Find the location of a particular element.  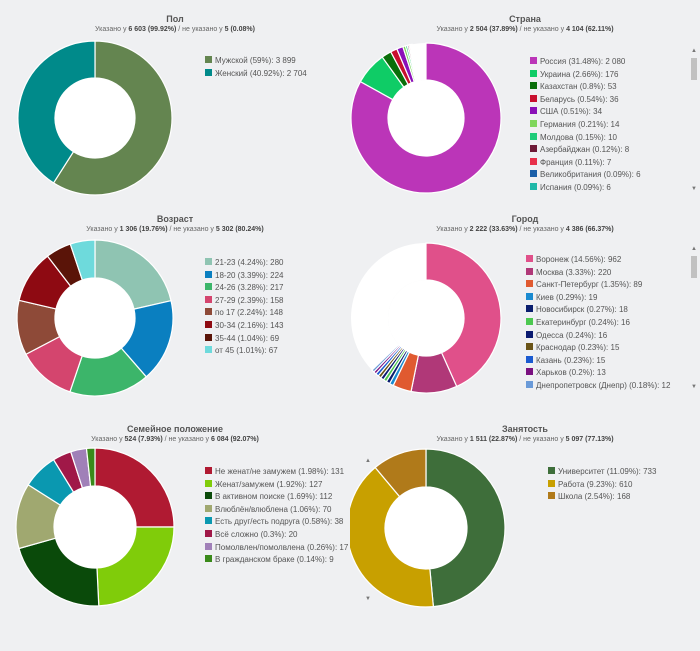

chart-title: Возраст is located at coordinates (175, 219).